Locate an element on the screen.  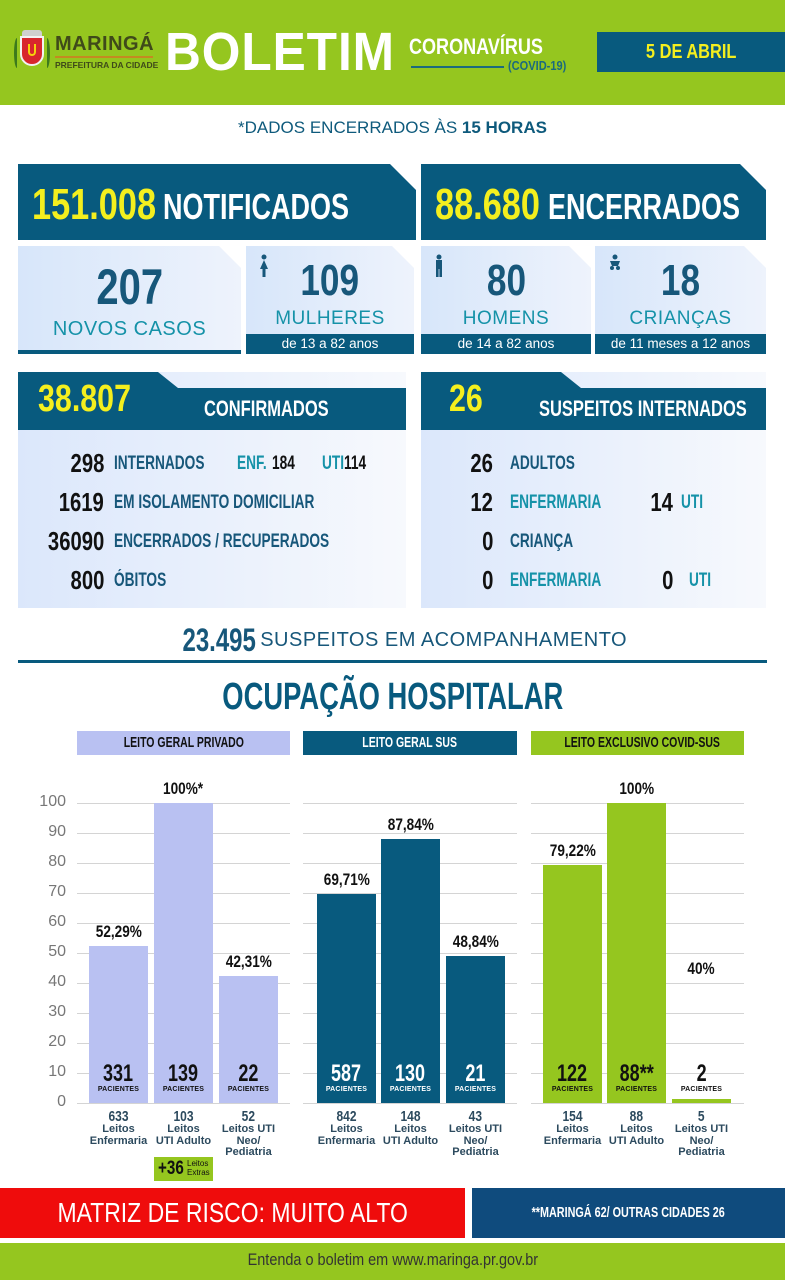
female-icon is located at coordinates (264, 266).